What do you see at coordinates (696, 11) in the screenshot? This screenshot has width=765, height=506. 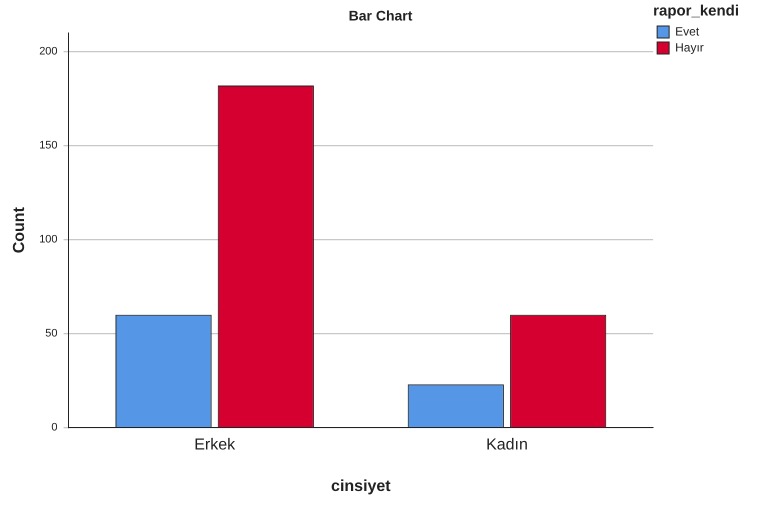 I see `legend-title: rapor_kendi` at bounding box center [696, 11].